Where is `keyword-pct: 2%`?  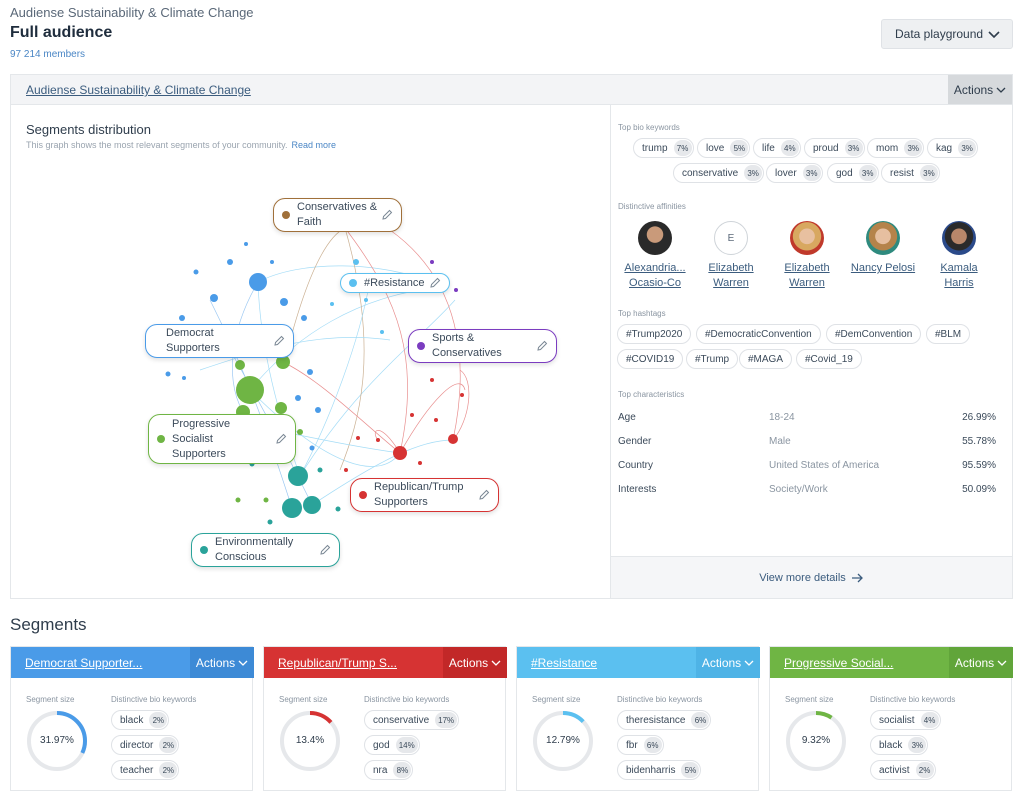 keyword-pct: 2% is located at coordinates (158, 720).